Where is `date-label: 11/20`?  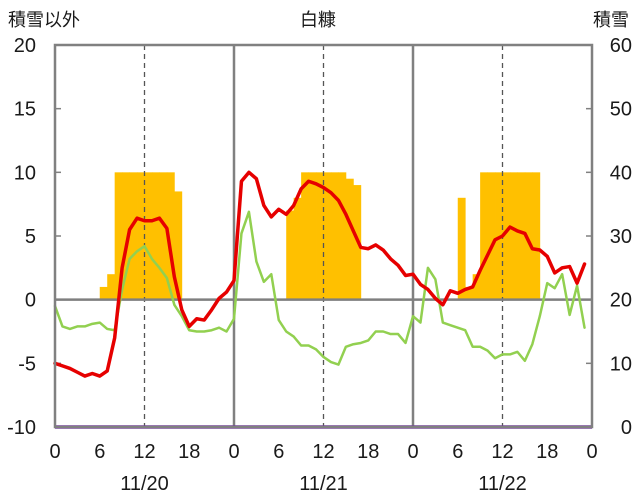 date-label: 11/20 is located at coordinates (144, 484).